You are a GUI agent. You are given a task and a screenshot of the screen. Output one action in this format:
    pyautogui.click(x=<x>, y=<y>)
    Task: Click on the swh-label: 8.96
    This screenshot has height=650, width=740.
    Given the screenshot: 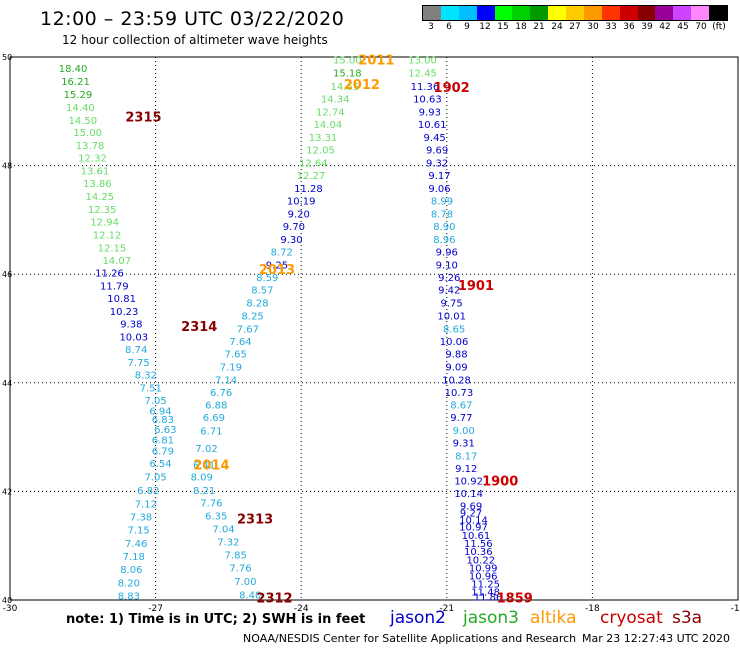 What is the action you would take?
    pyautogui.click(x=444, y=240)
    